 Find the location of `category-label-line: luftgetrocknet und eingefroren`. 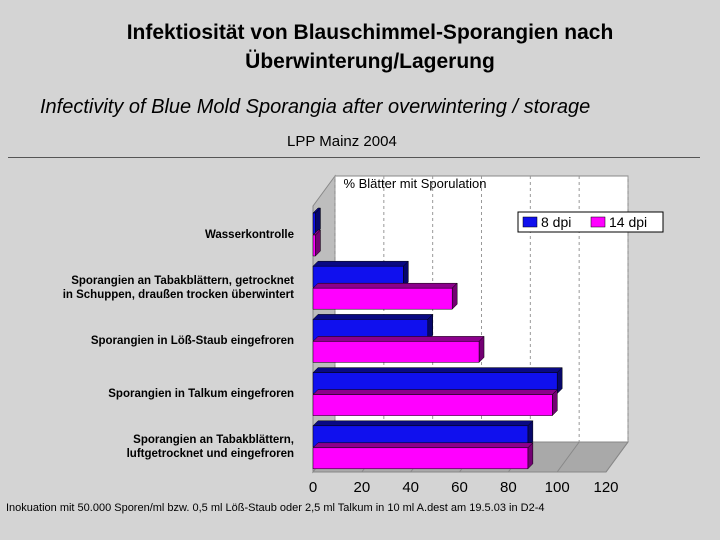

category-label-line: luftgetrocknet und eingefroren is located at coordinates (210, 454).